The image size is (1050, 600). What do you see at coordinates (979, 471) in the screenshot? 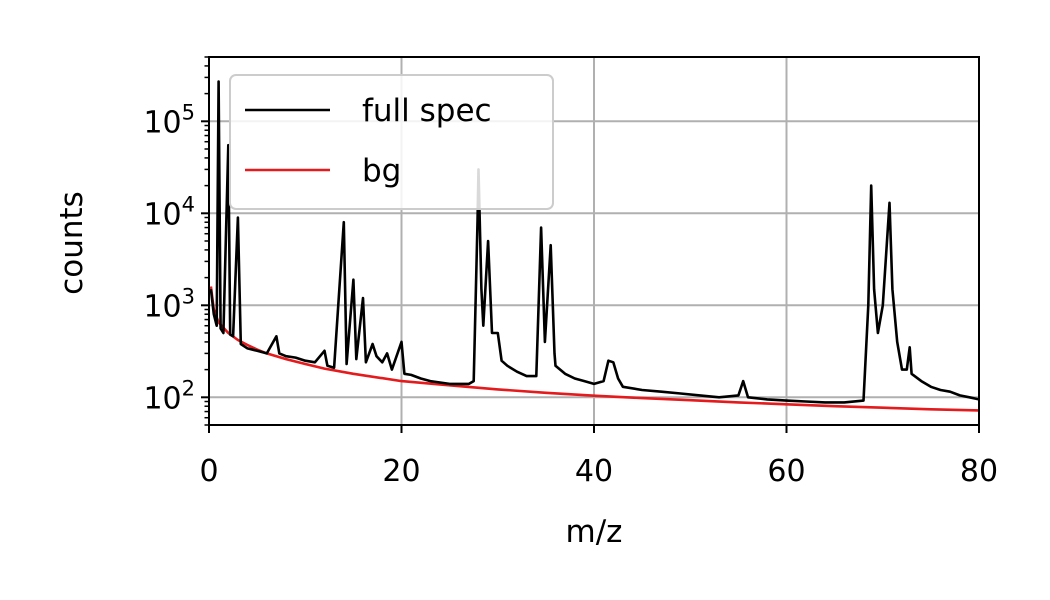
I see `x-tick-label: 80` at bounding box center [979, 471].